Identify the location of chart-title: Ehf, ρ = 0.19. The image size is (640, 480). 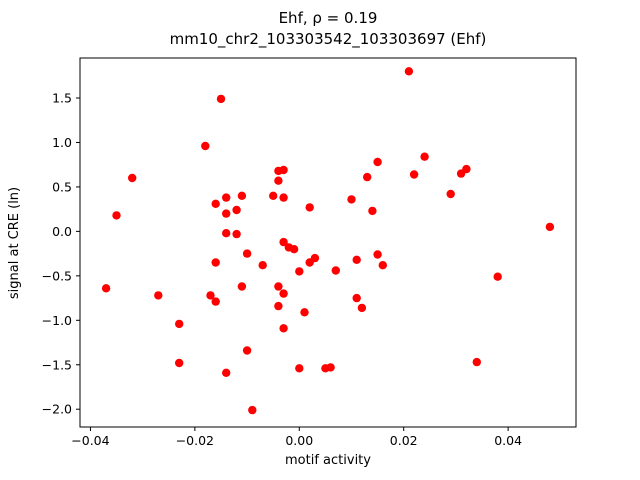
(328, 18).